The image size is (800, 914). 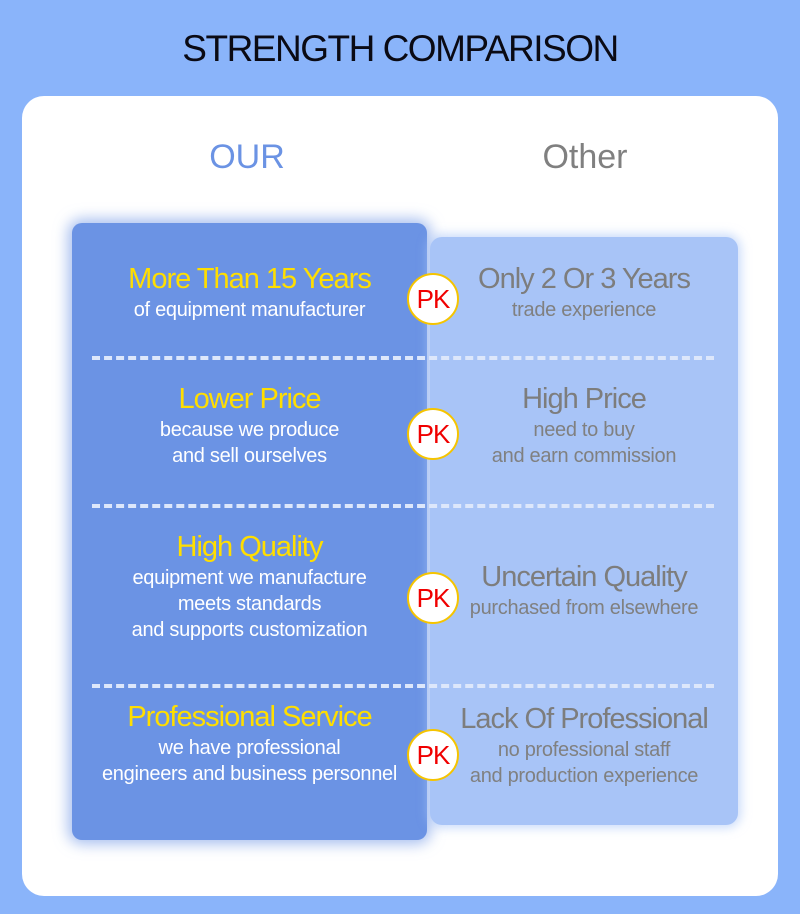 What do you see at coordinates (249, 399) in the screenshot?
I see `our-heading: Lower Price` at bounding box center [249, 399].